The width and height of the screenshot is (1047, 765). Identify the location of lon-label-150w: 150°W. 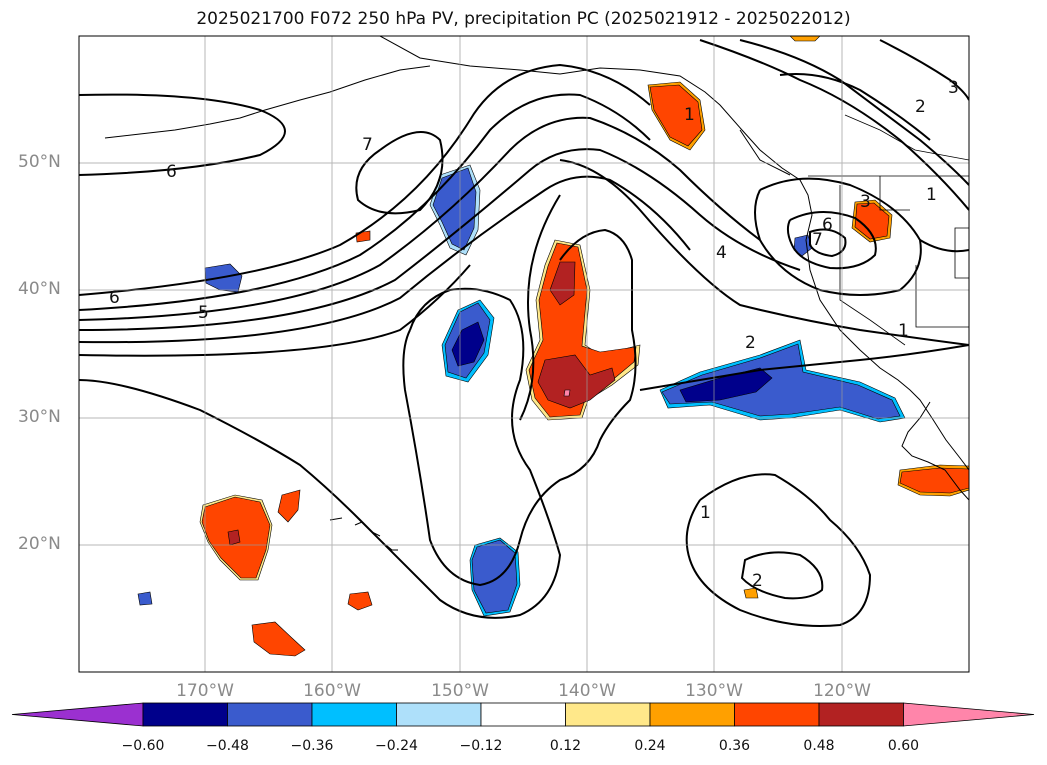
(460, 691).